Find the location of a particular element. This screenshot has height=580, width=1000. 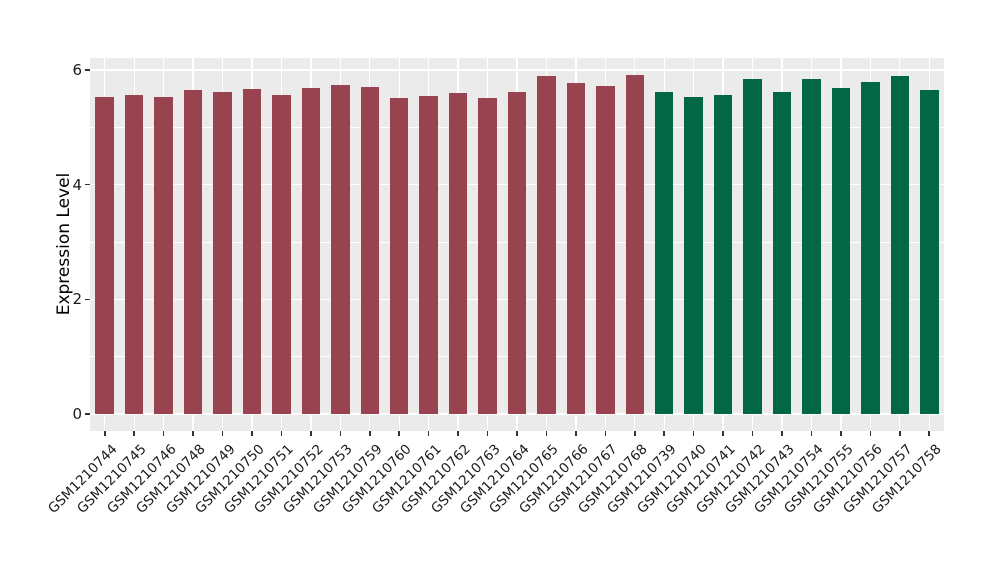

bar-GSM1210739 is located at coordinates (664, 252).